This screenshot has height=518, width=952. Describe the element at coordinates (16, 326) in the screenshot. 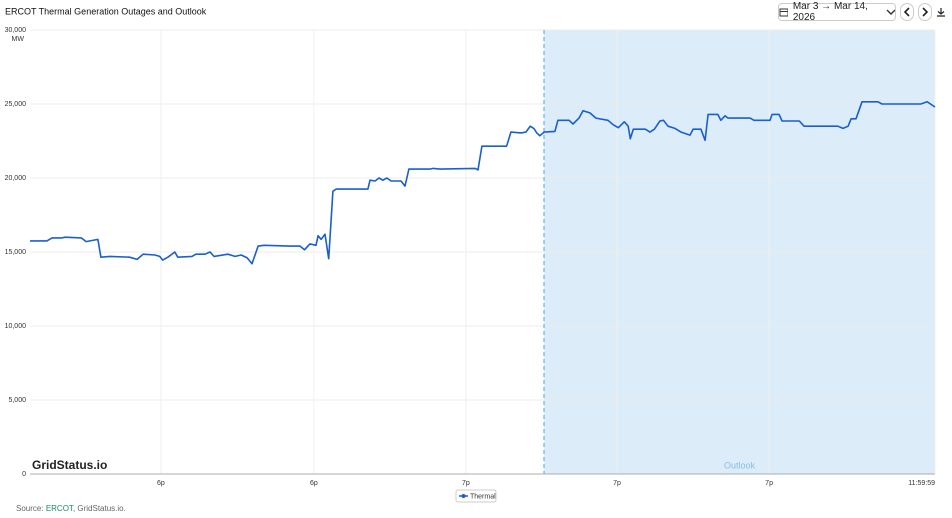

I see `y-tick-label: 10,000` at that location.